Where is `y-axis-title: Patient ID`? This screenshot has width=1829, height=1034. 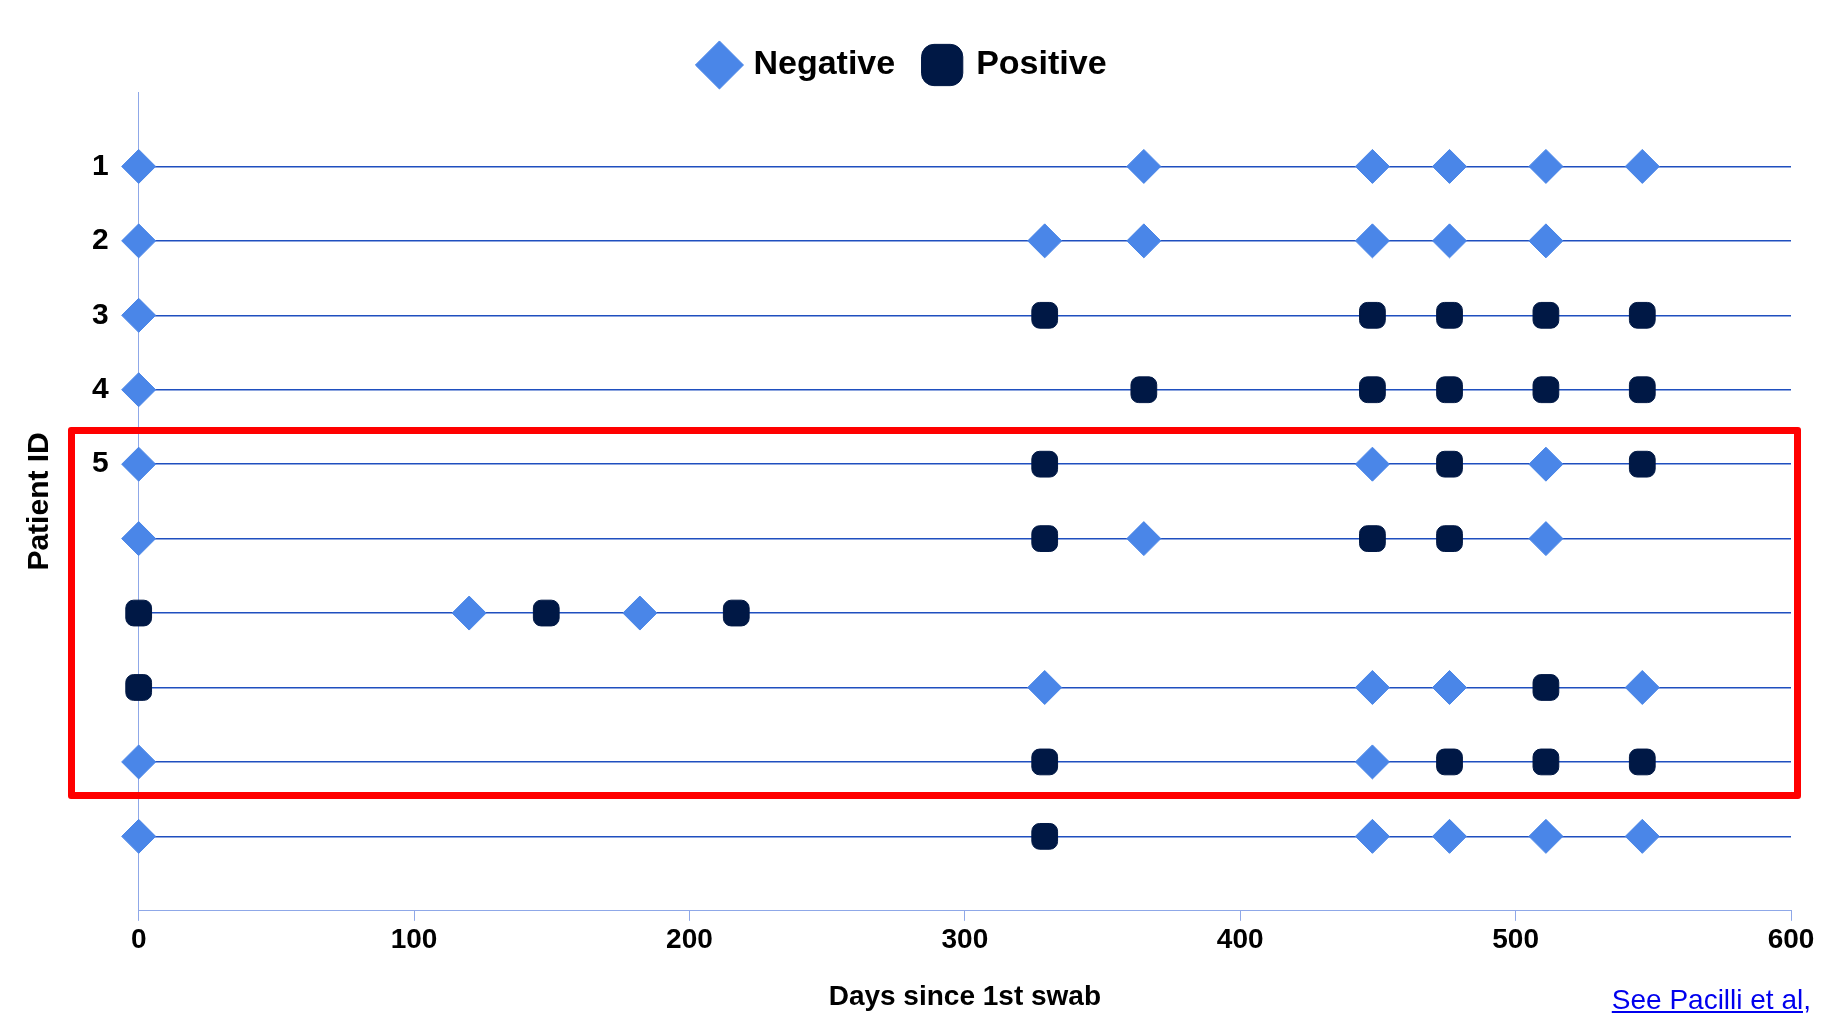 y-axis-title: Patient ID is located at coordinates (38, 501).